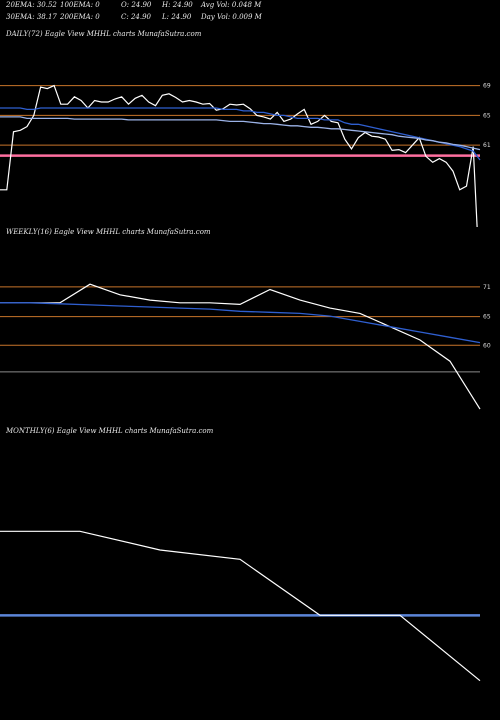  I want to click on open-label: O: 24.90, so click(136, 5).